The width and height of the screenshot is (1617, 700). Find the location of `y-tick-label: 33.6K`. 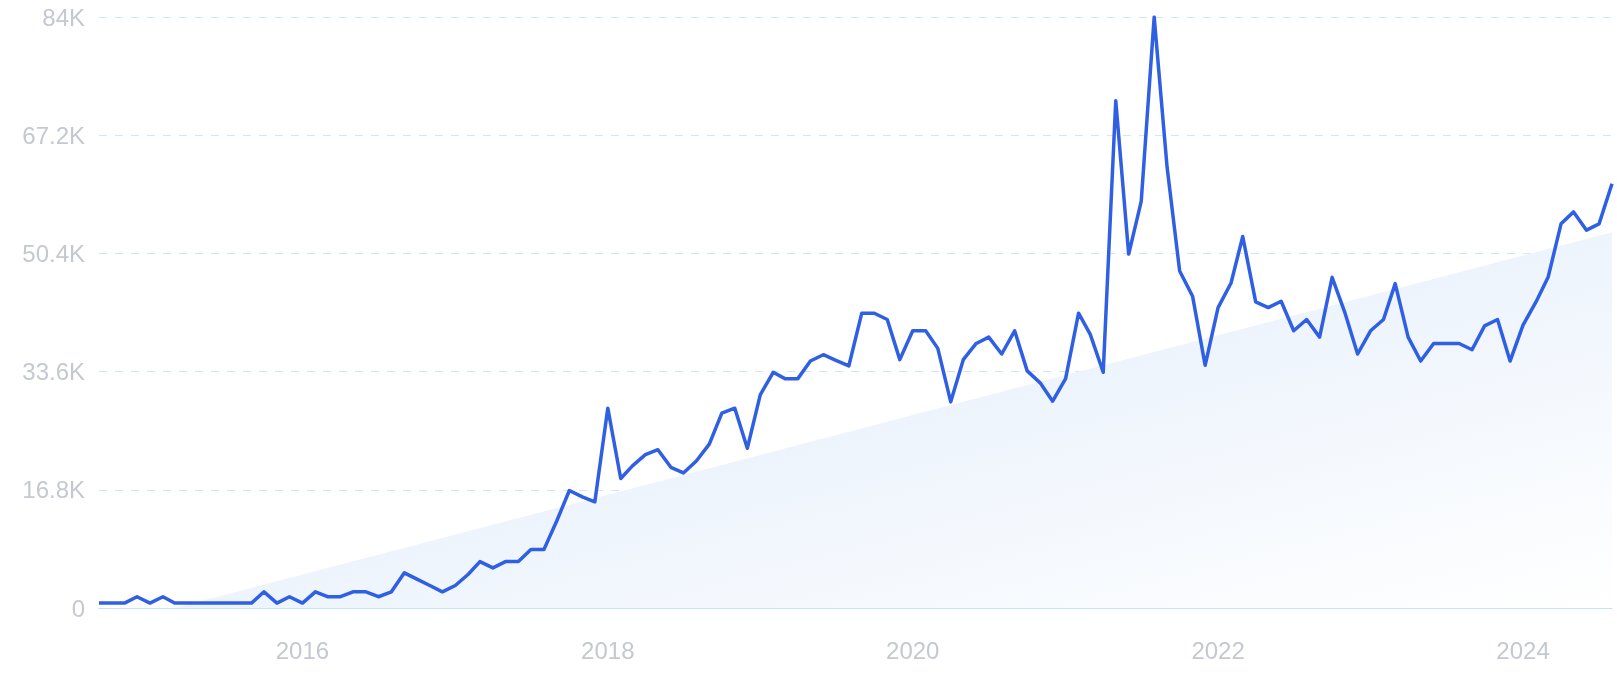

y-tick-label: 33.6K is located at coordinates (53, 372).